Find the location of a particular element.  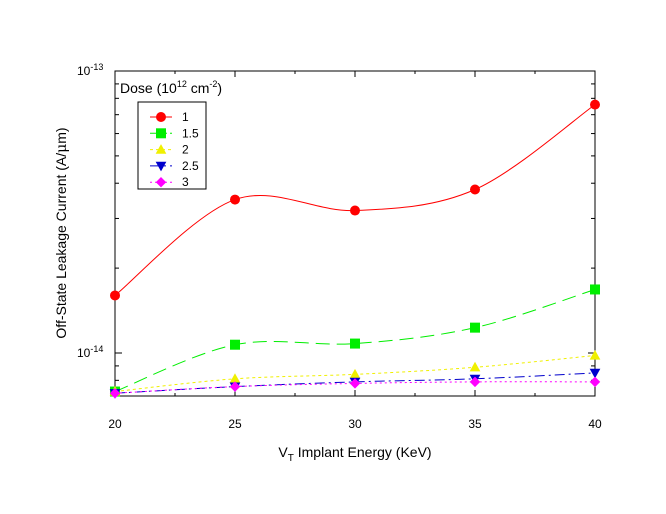

x-tick-label: 30 is located at coordinates (355, 424).